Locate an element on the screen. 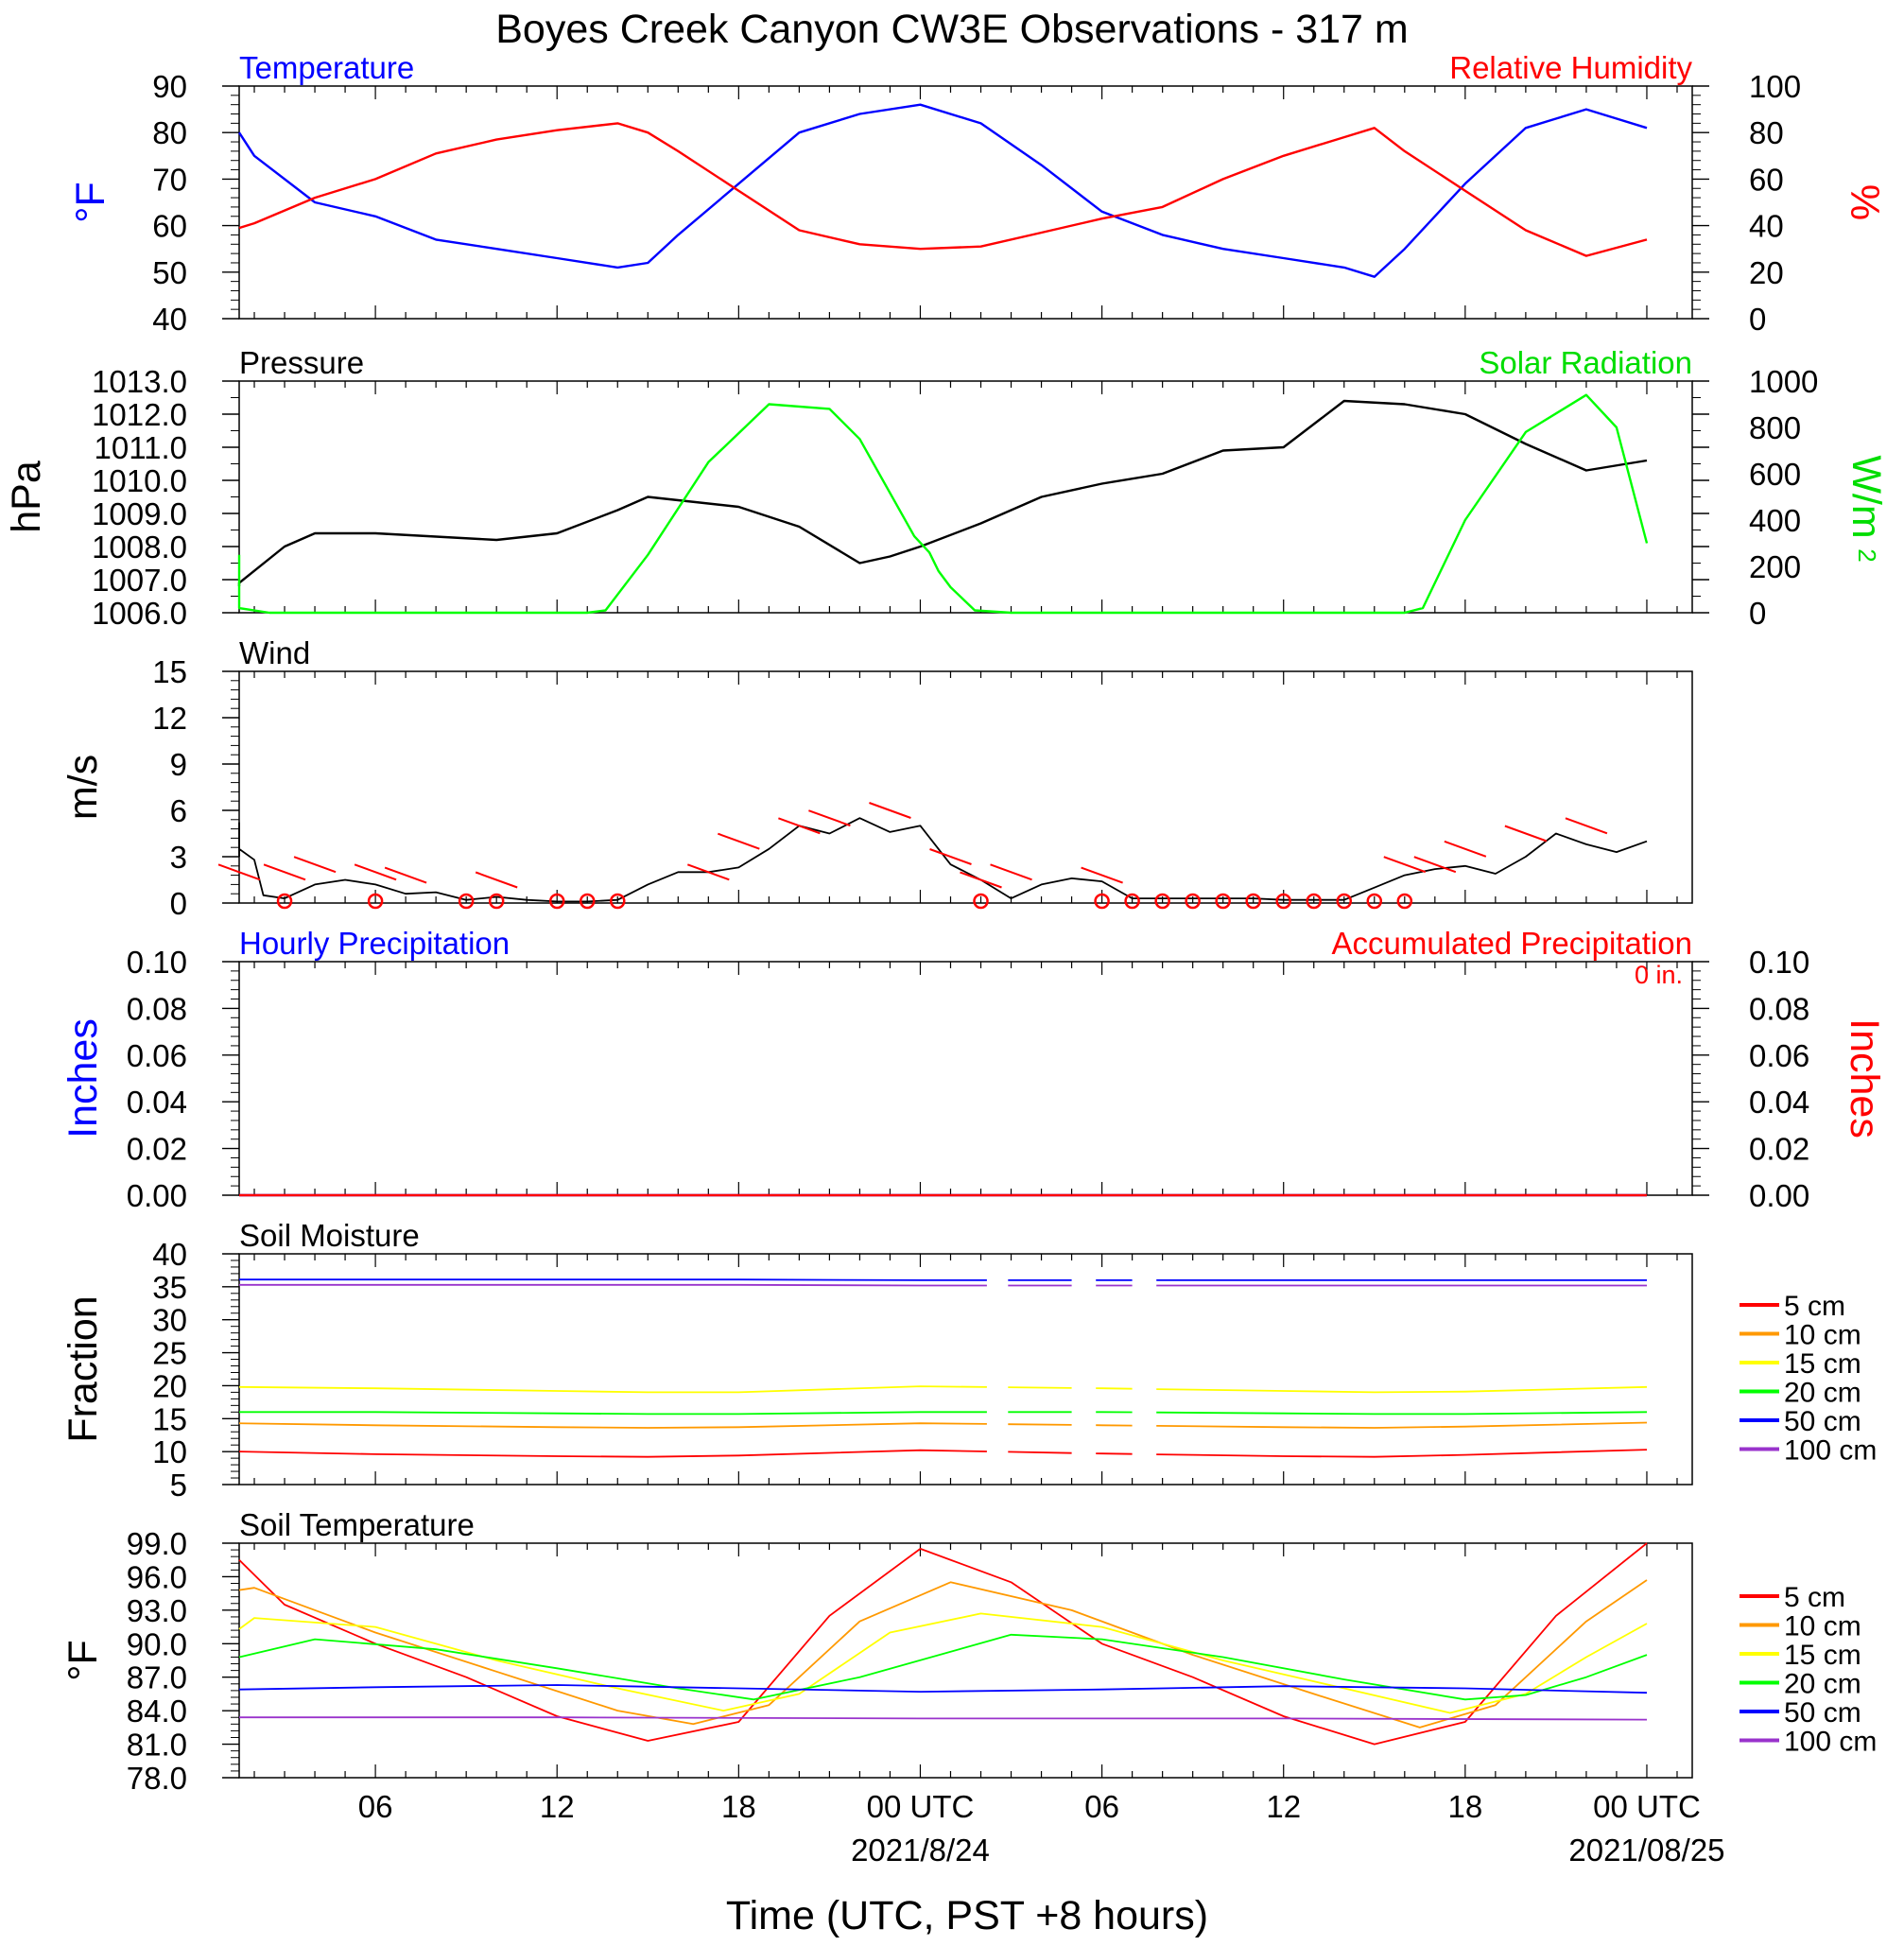  y2-tick-label: 400 is located at coordinates (1775, 521).